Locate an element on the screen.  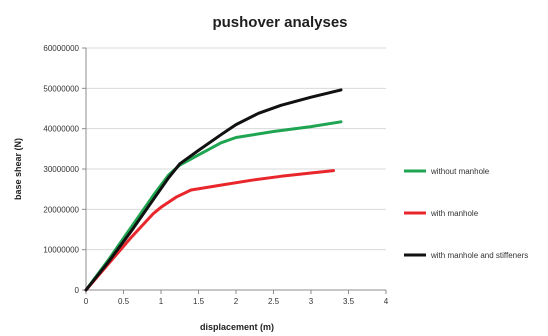
y-axis-title: base shear (N) is located at coordinates (18, 169).